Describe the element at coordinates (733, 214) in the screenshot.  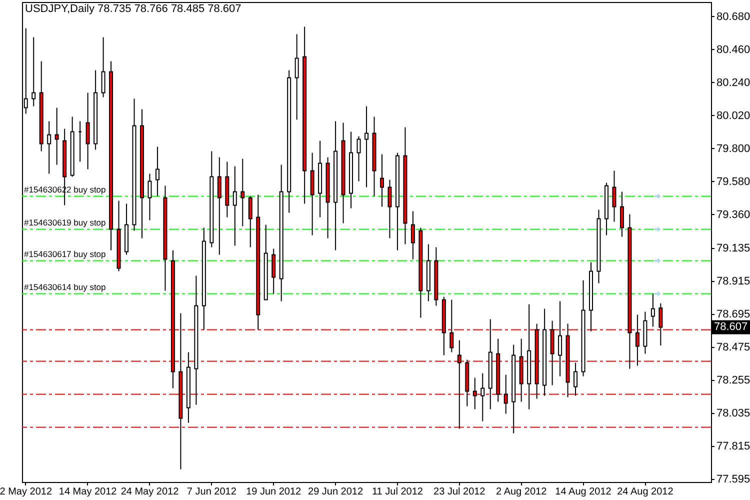
I see `y-tick-label: 79.360` at that location.